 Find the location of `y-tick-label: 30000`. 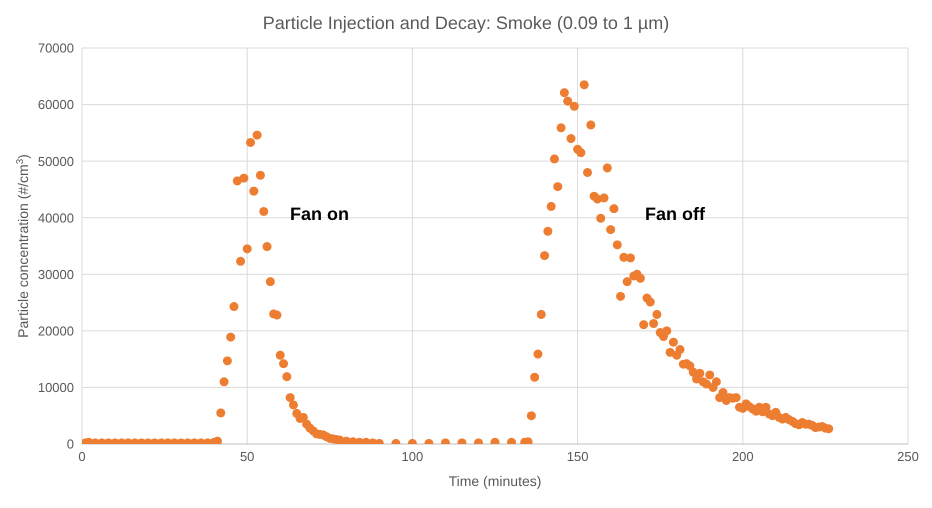

y-tick-label: 30000 is located at coordinates (56, 274).